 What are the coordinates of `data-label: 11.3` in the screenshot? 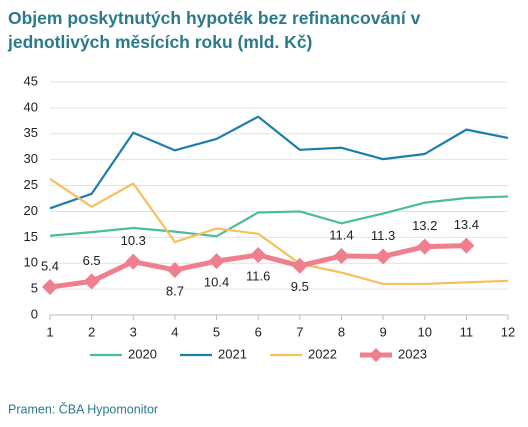 It's located at (383, 235).